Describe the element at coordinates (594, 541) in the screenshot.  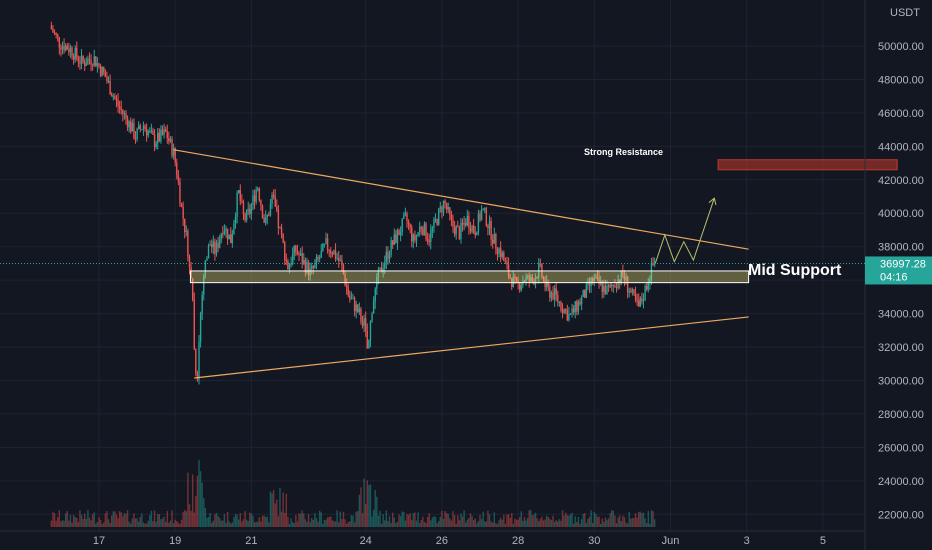
I see `x-tick-label: 30` at that location.